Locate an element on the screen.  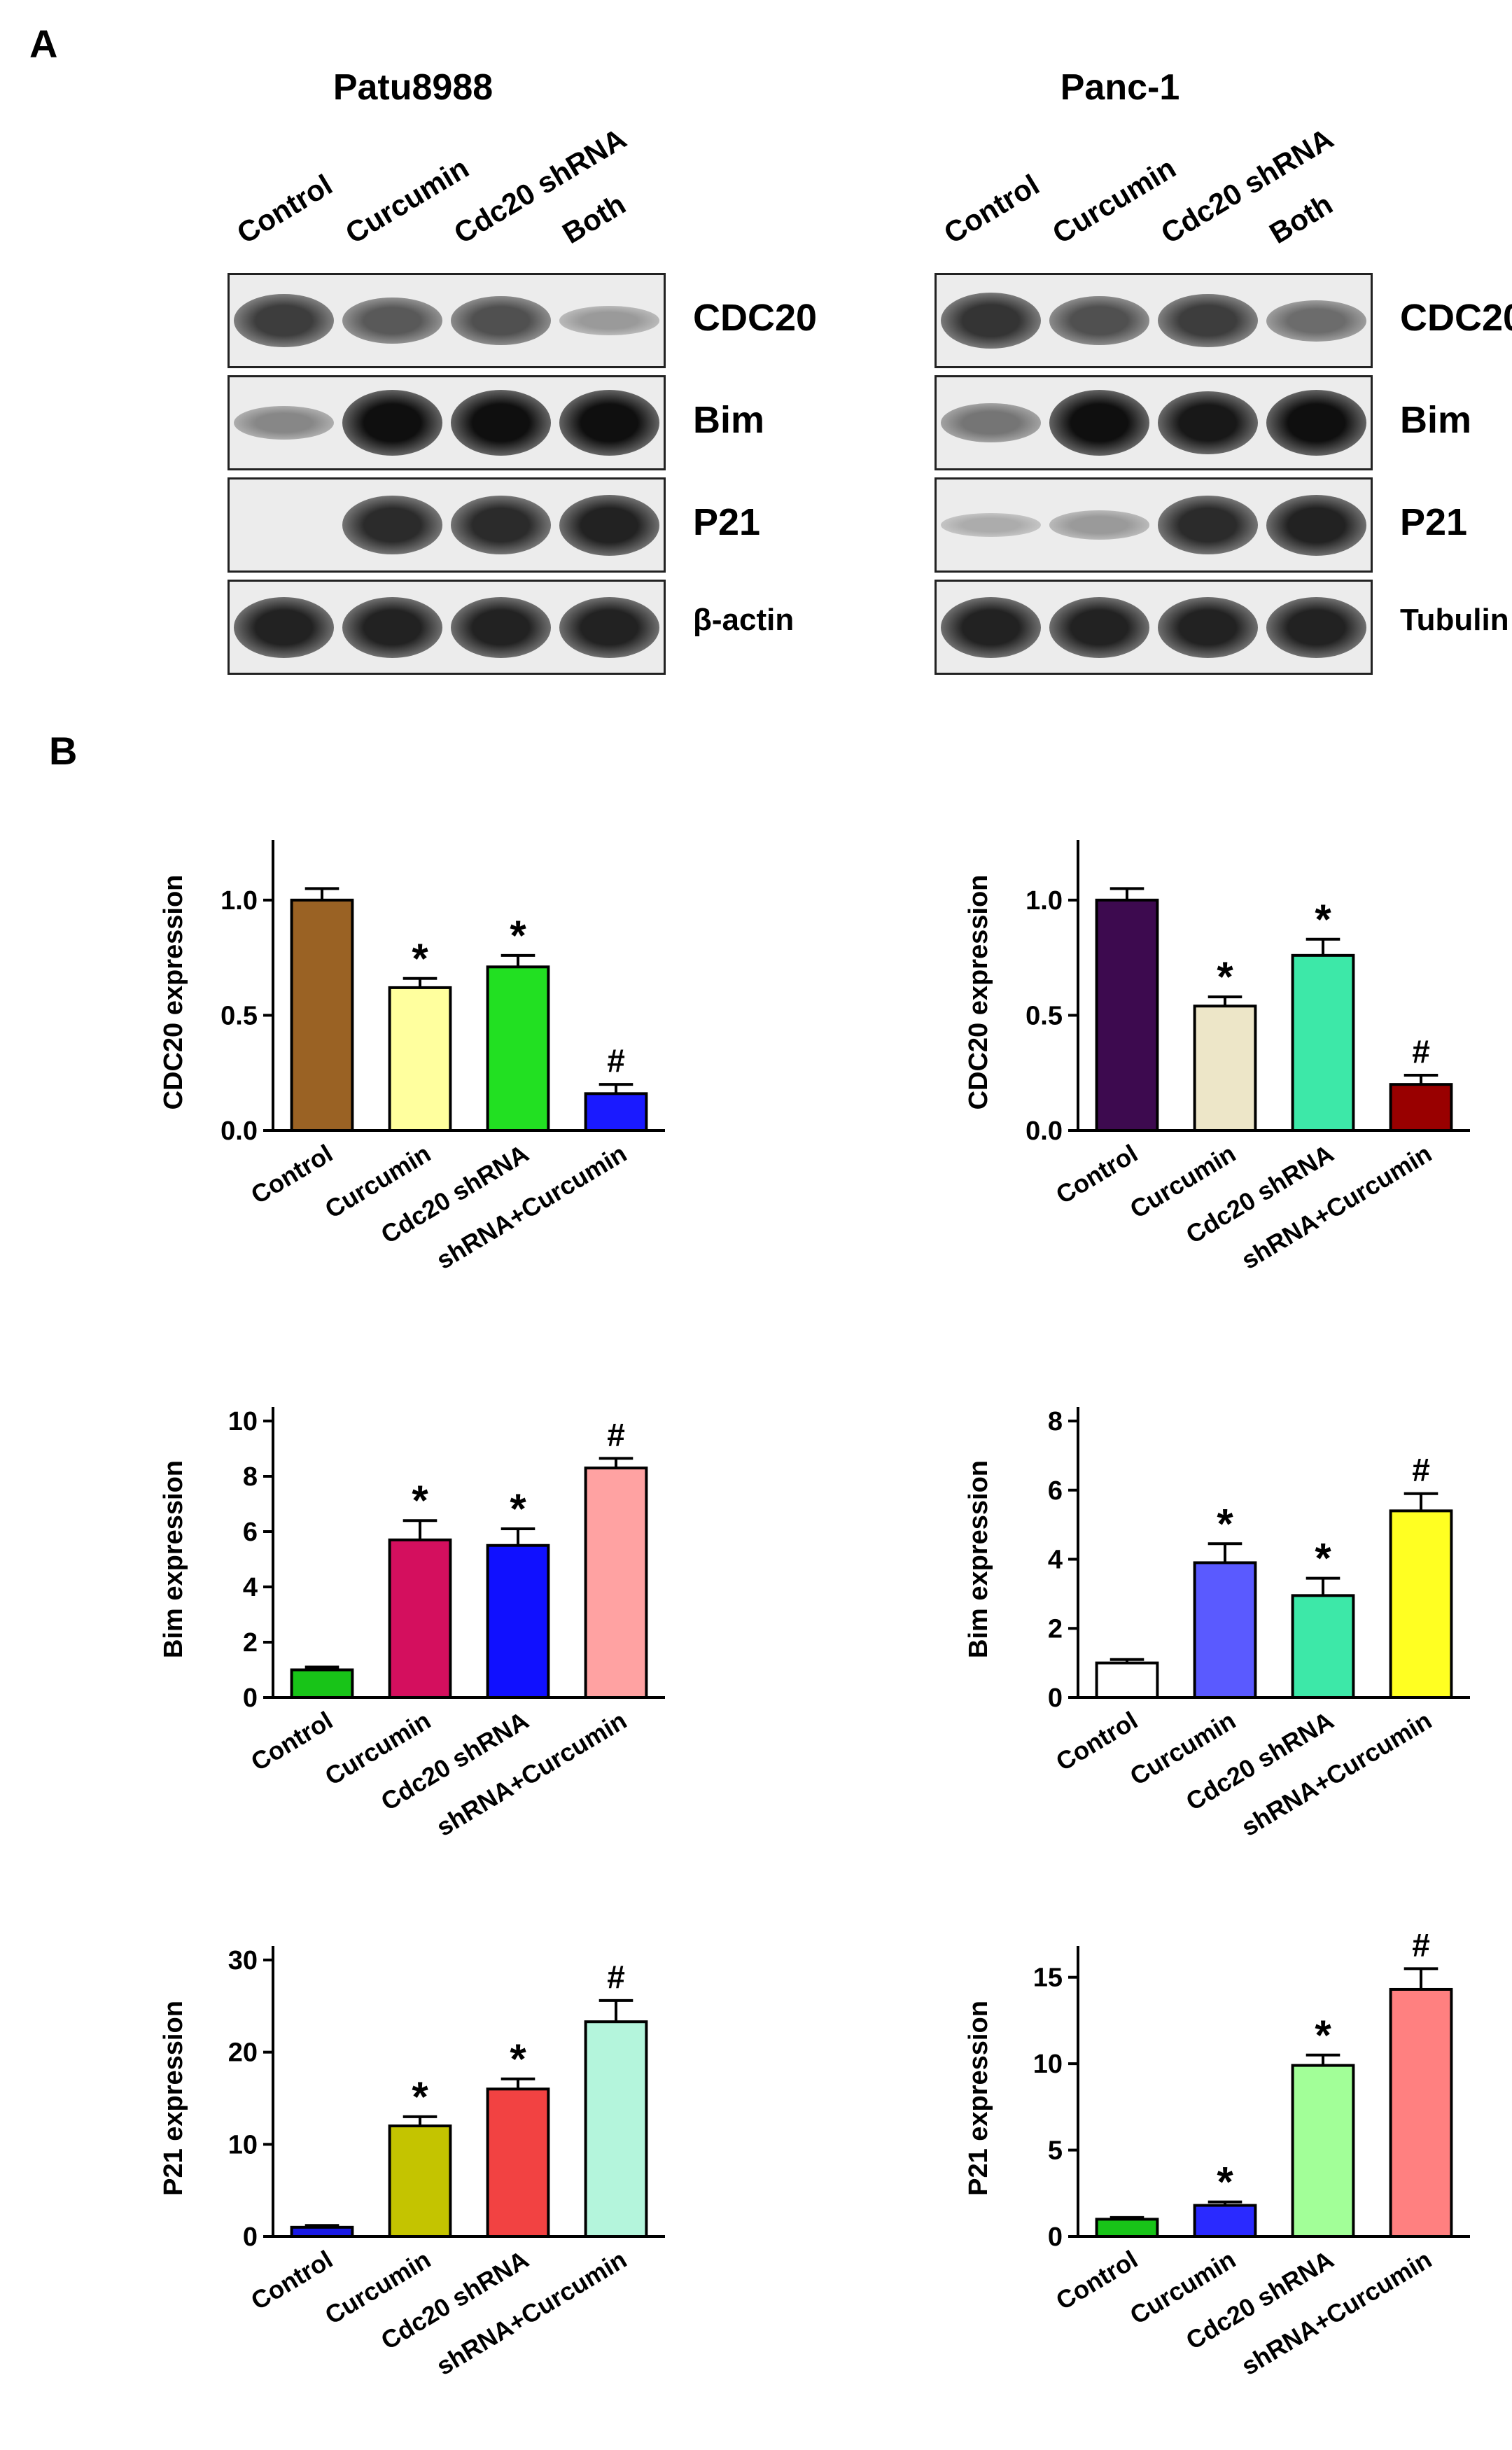
panel-label-a: A is located at coordinates (43, 44).